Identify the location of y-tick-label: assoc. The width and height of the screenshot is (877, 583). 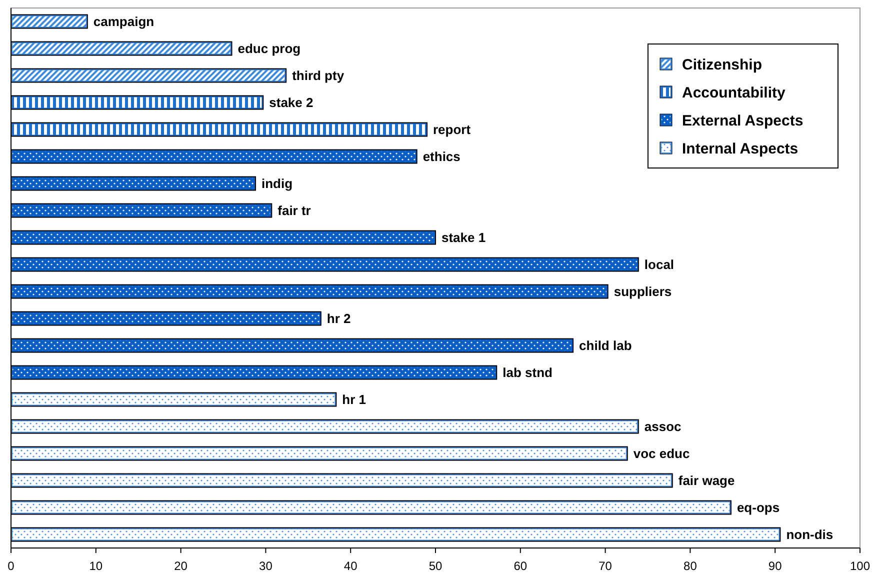
(663, 426).